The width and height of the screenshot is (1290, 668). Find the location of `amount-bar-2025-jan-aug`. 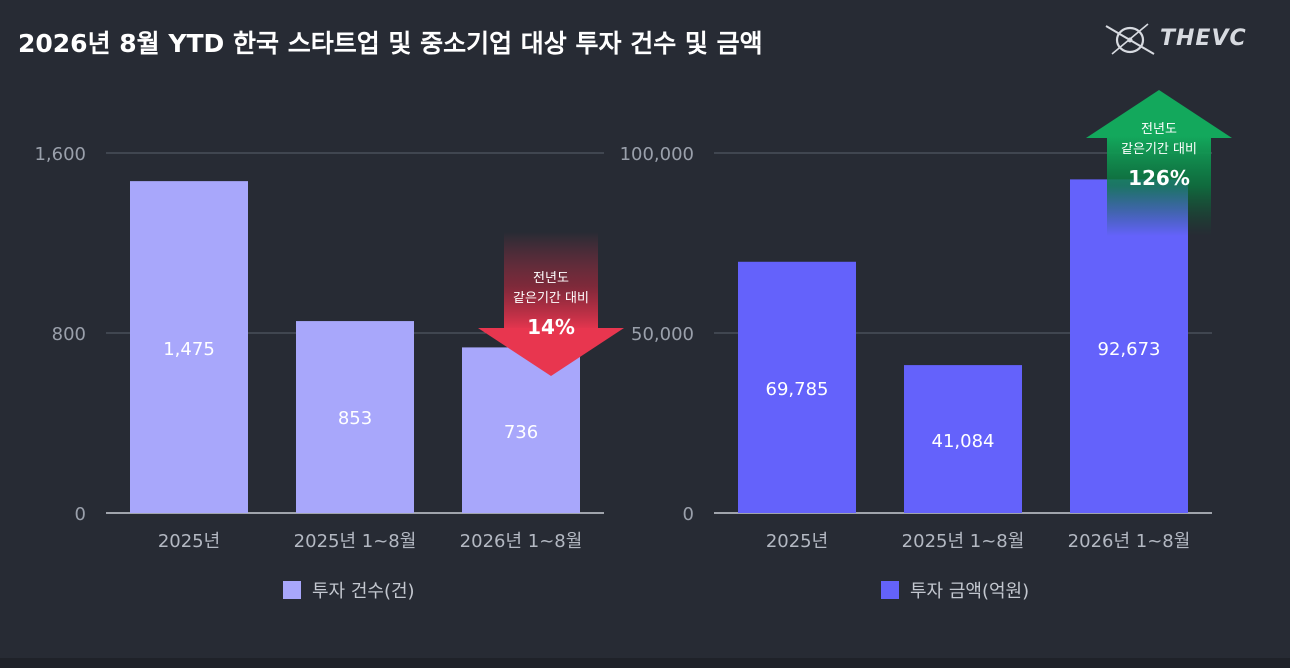

amount-bar-2025-jan-aug is located at coordinates (963, 439).